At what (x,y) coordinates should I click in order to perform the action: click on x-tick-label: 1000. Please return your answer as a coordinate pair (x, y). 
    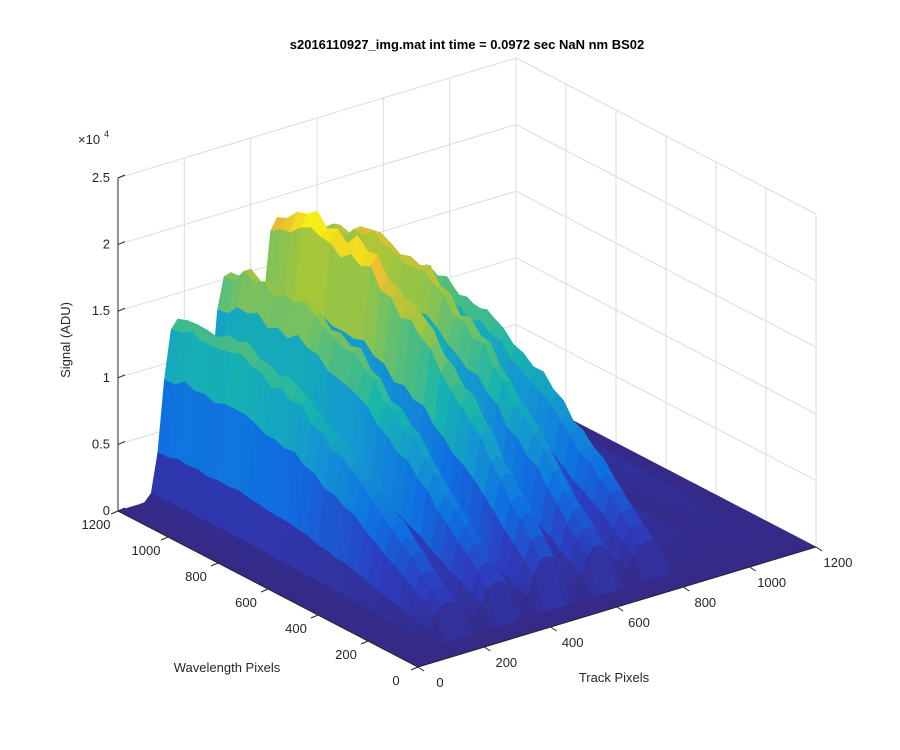
    Looking at the image, I should click on (771, 582).